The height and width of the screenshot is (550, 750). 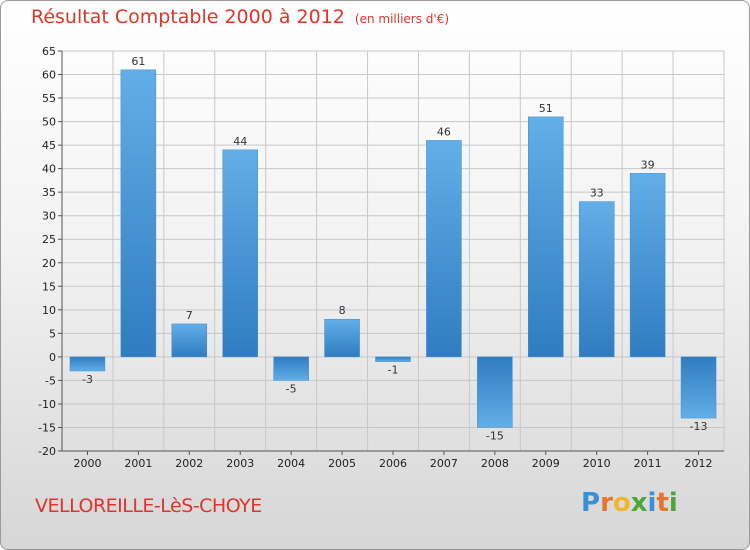 What do you see at coordinates (699, 463) in the screenshot?
I see `x-tick-label: 2012` at bounding box center [699, 463].